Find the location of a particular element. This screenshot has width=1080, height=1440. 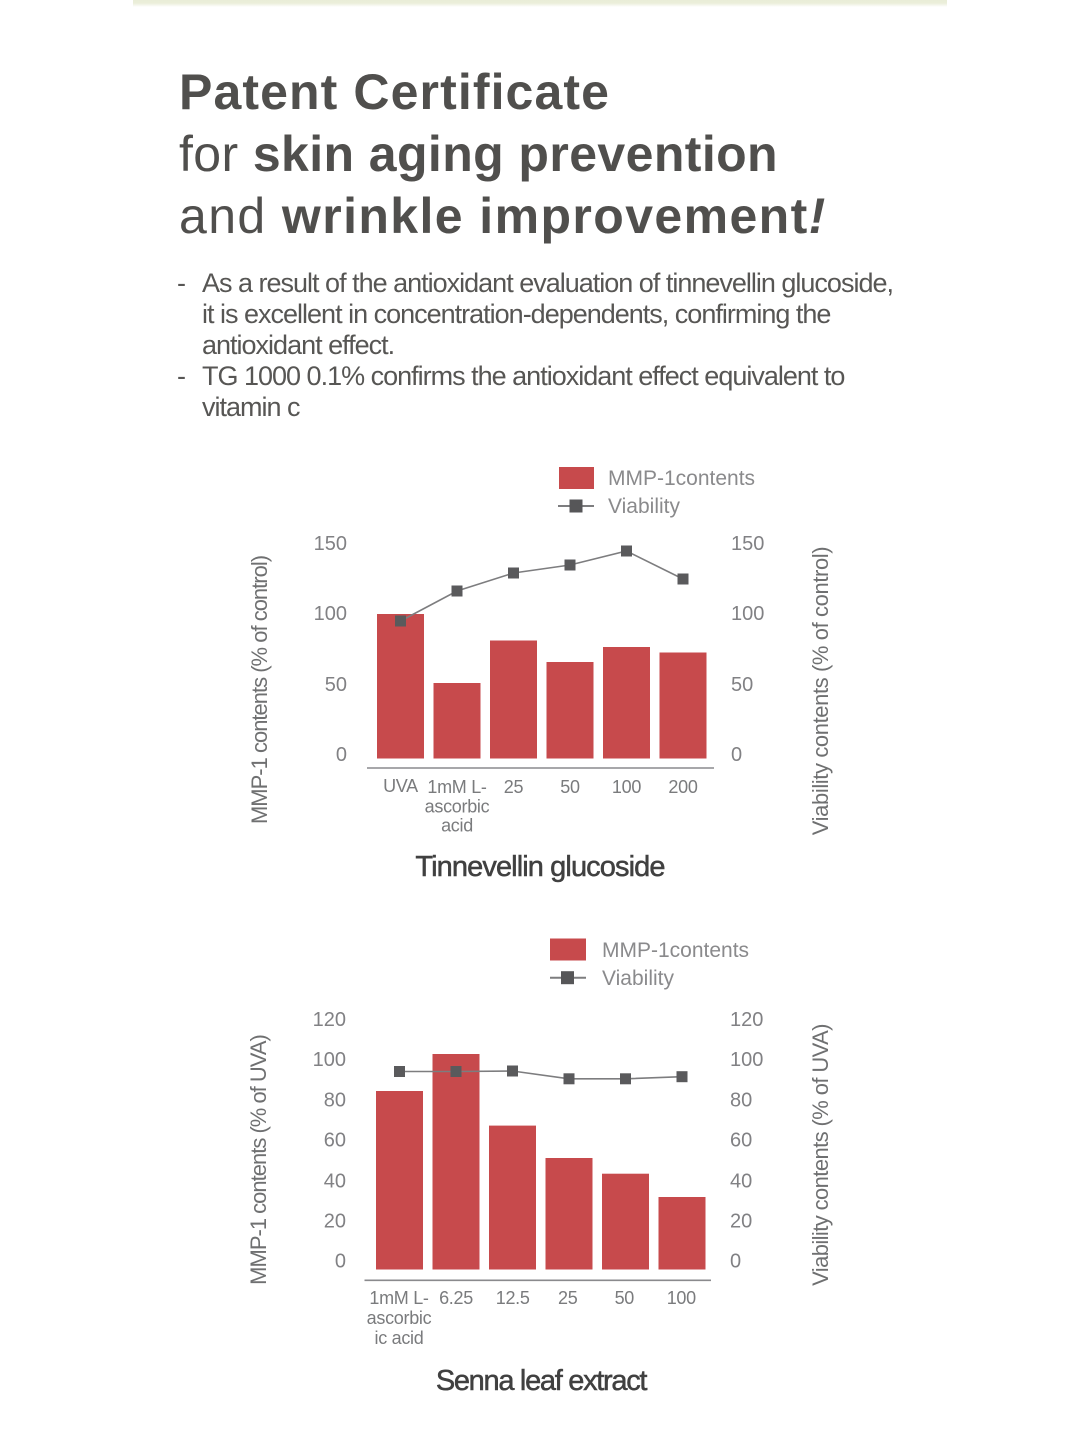

svg-text: UVA is located at coordinates (400, 786).